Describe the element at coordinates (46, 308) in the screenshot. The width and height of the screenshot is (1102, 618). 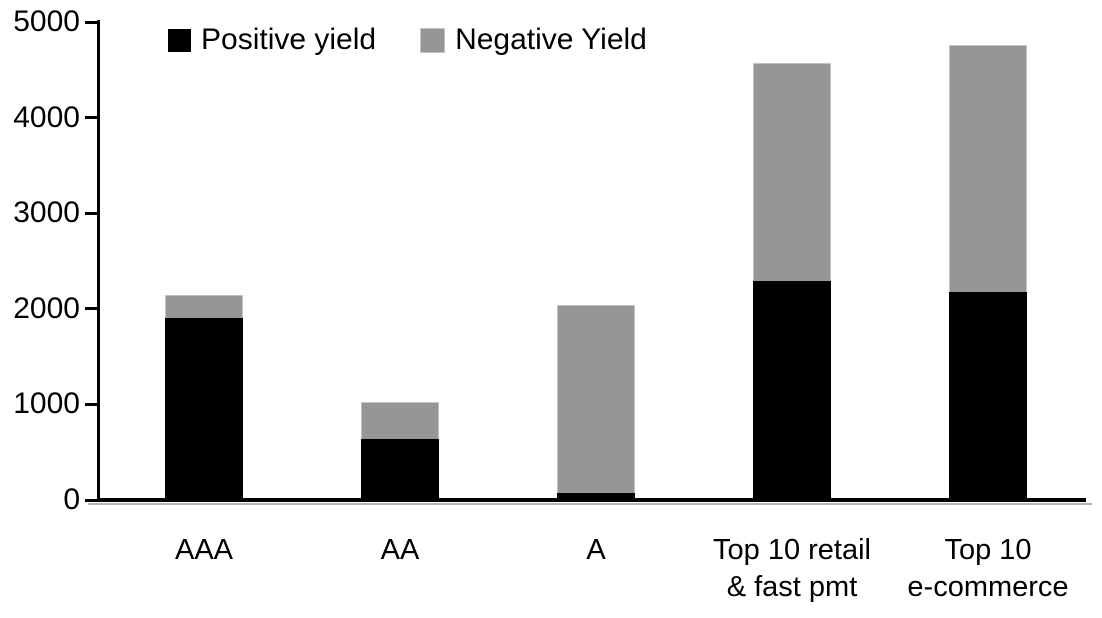
I see `y-tick-label-2000: 2000` at that location.